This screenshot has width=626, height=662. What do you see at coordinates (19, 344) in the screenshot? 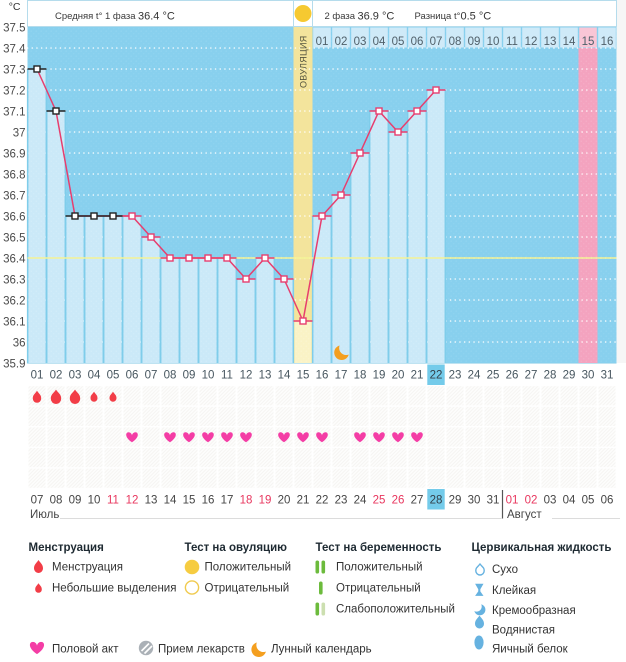
I see `svg-text: 36` at bounding box center [19, 344].